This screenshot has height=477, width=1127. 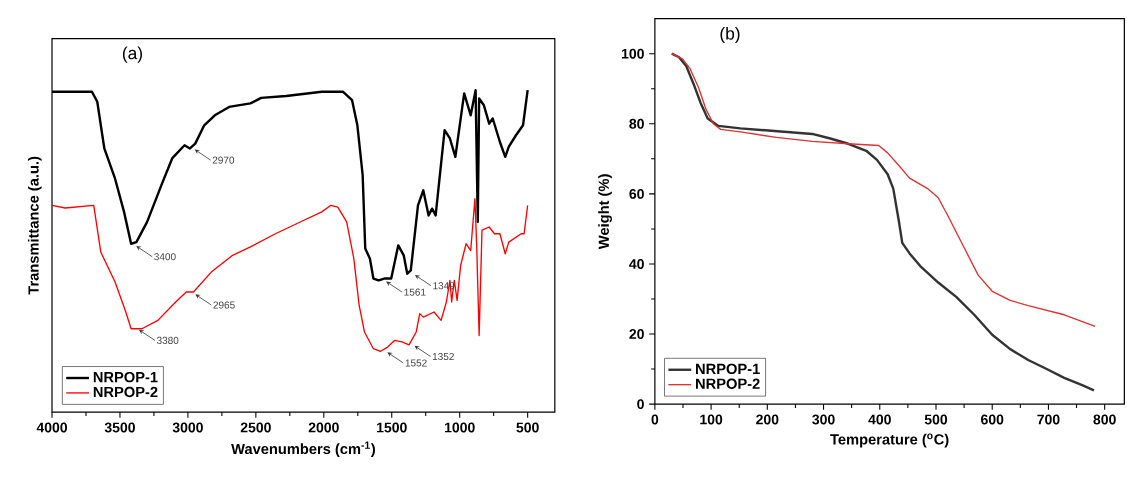 What do you see at coordinates (119, 427) in the screenshot?
I see `x-tick-label: 3500` at bounding box center [119, 427].